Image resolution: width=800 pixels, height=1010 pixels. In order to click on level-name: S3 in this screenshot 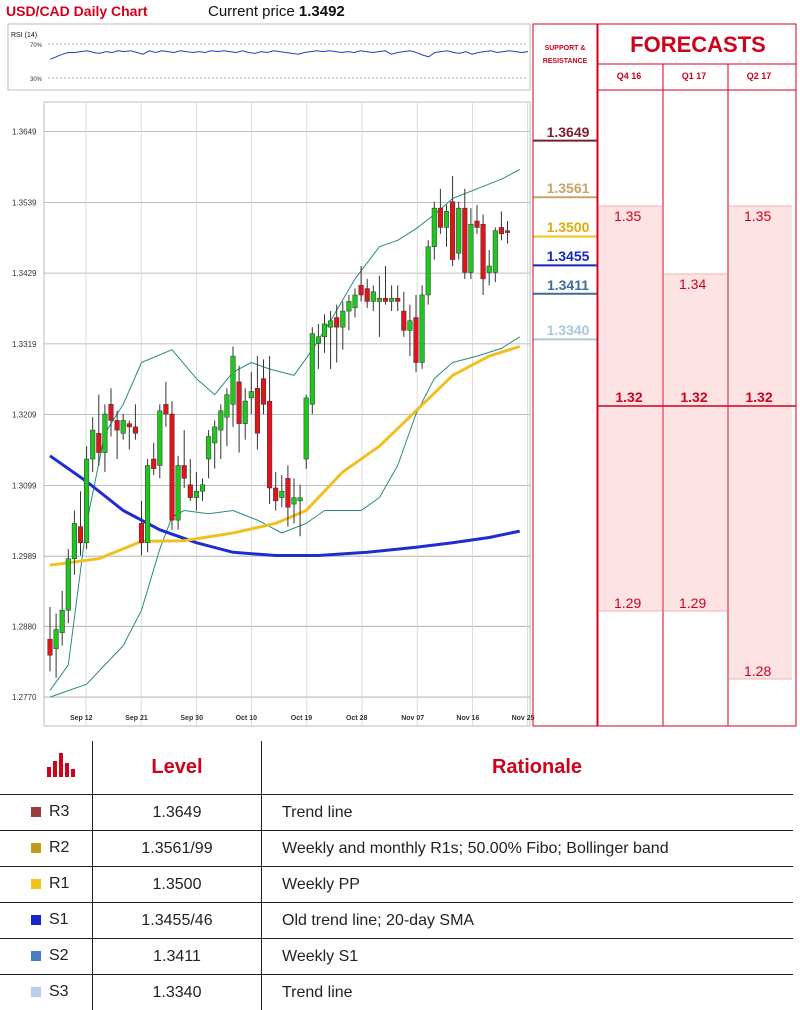, I will do `click(59, 991)`.